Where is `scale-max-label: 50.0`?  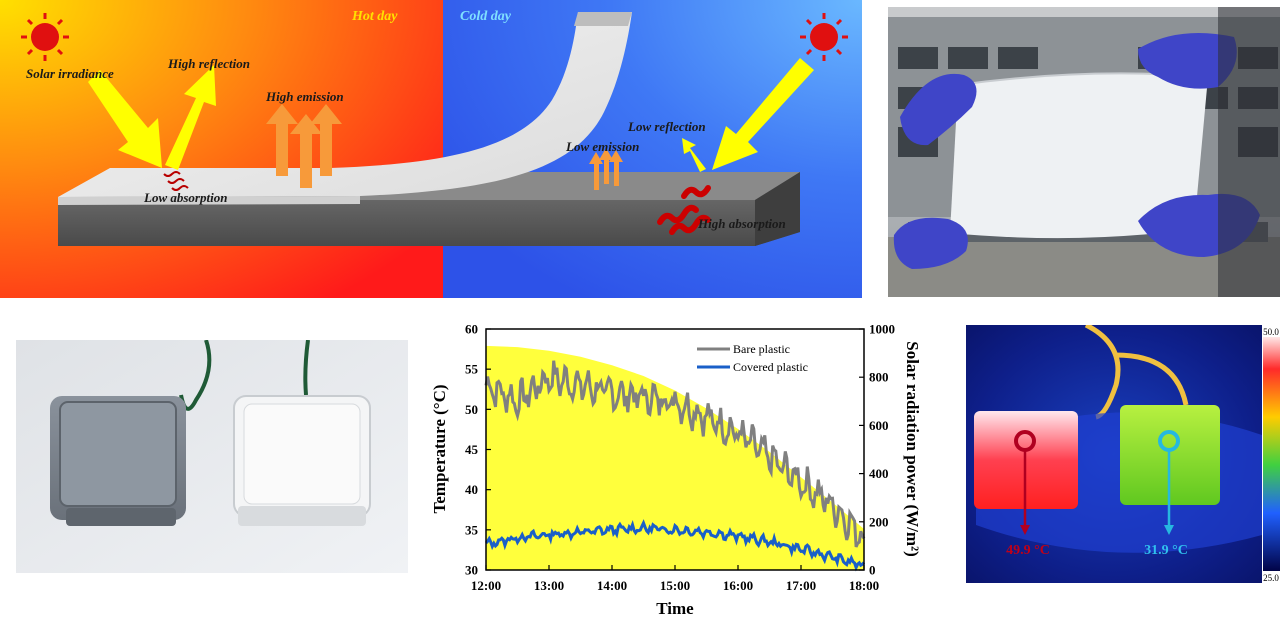
scale-max-label: 50.0 is located at coordinates (1271, 332).